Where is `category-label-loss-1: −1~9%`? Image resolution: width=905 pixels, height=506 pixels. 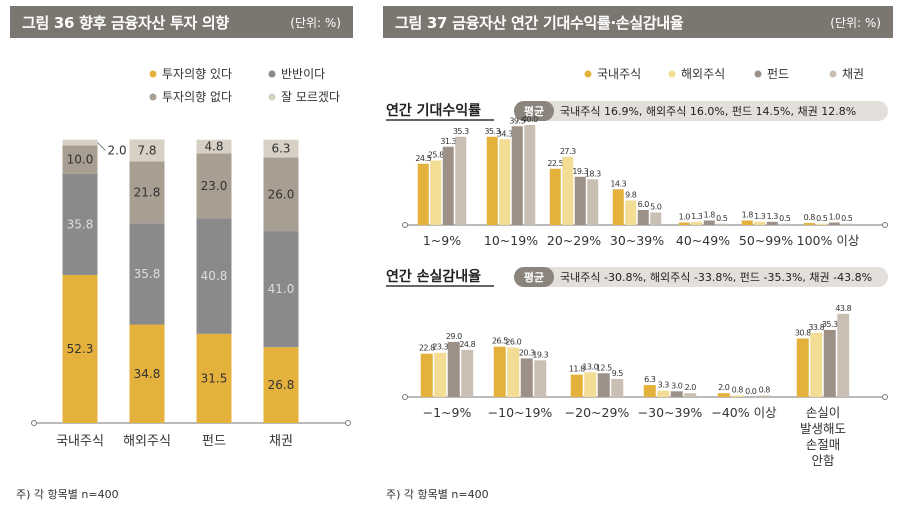 category-label-loss-1: −1~9% is located at coordinates (447, 412).